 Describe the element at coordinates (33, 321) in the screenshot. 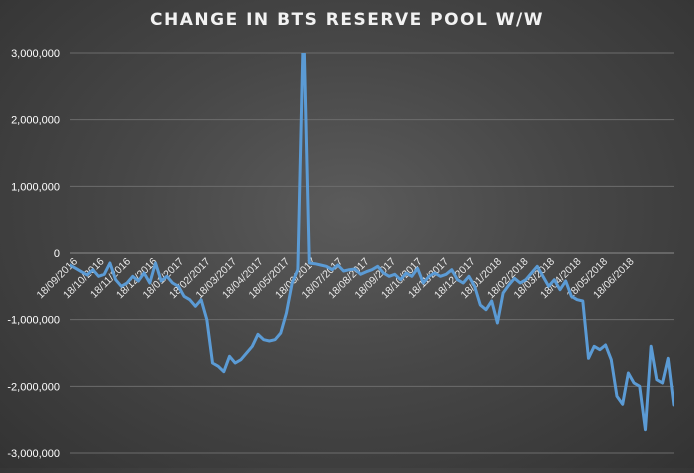

I see `y-tick-label: -1,000,000` at that location.